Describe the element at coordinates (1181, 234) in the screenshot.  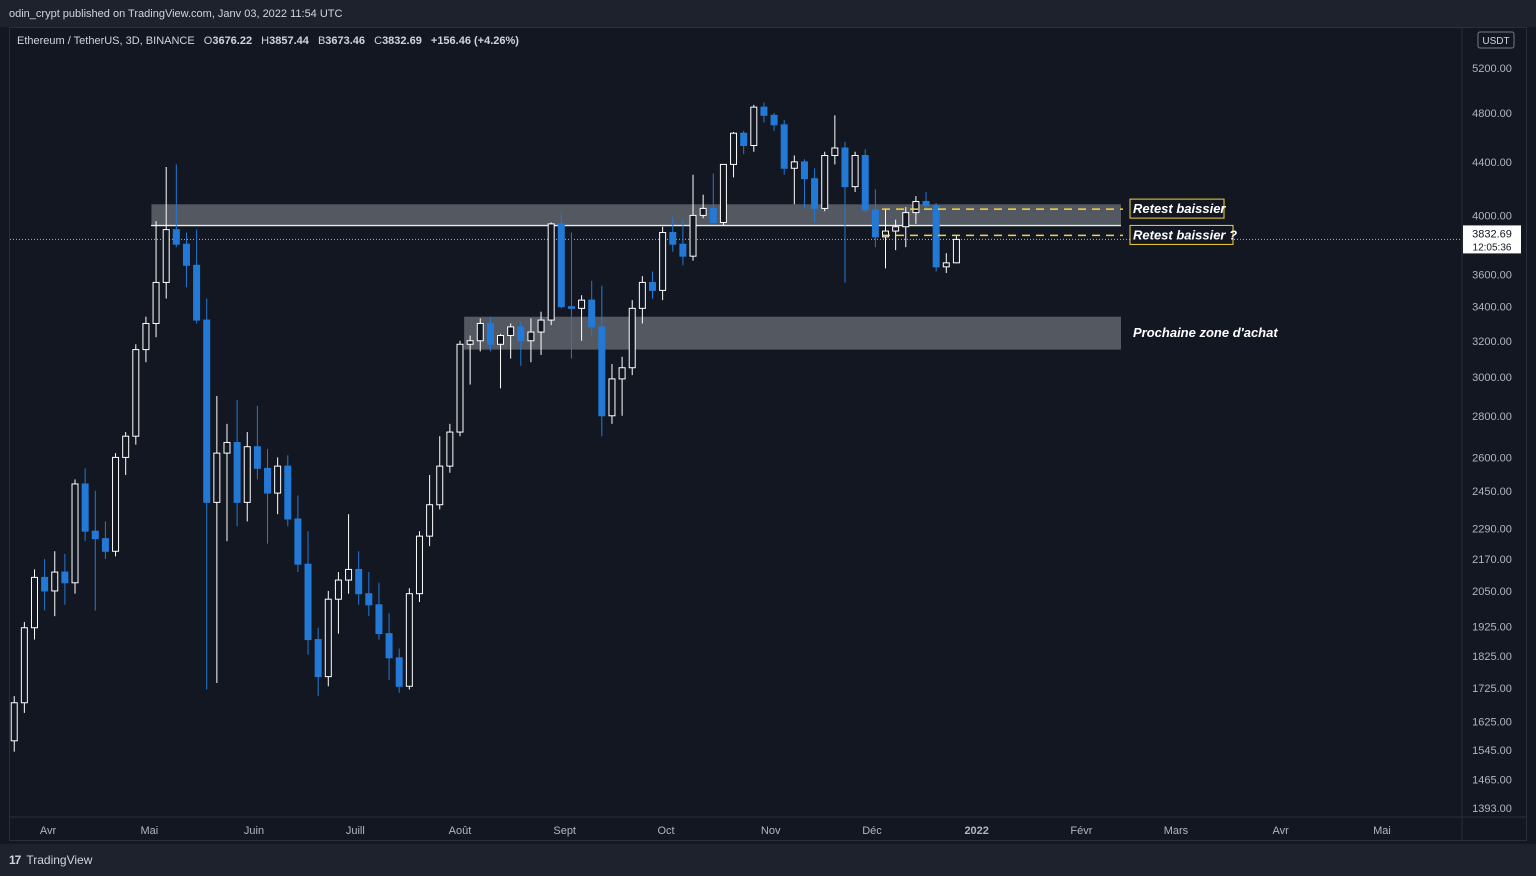
I see `retest-label-2-box` at that location.